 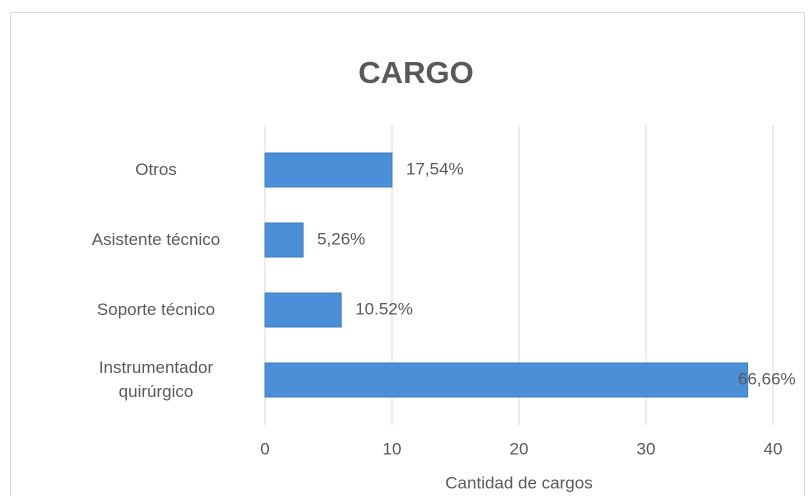 I want to click on x-tick-label: 10, so click(x=392, y=448).